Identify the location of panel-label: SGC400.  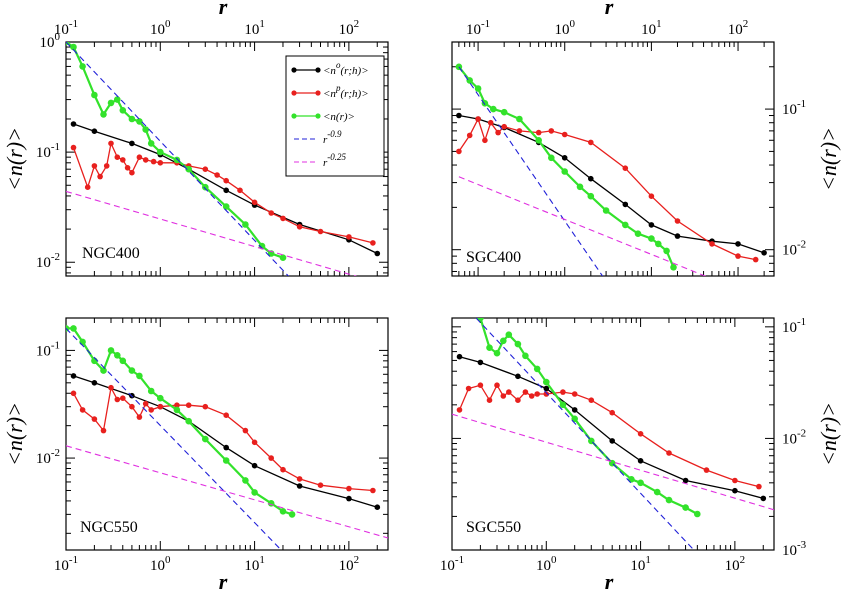
(493, 257).